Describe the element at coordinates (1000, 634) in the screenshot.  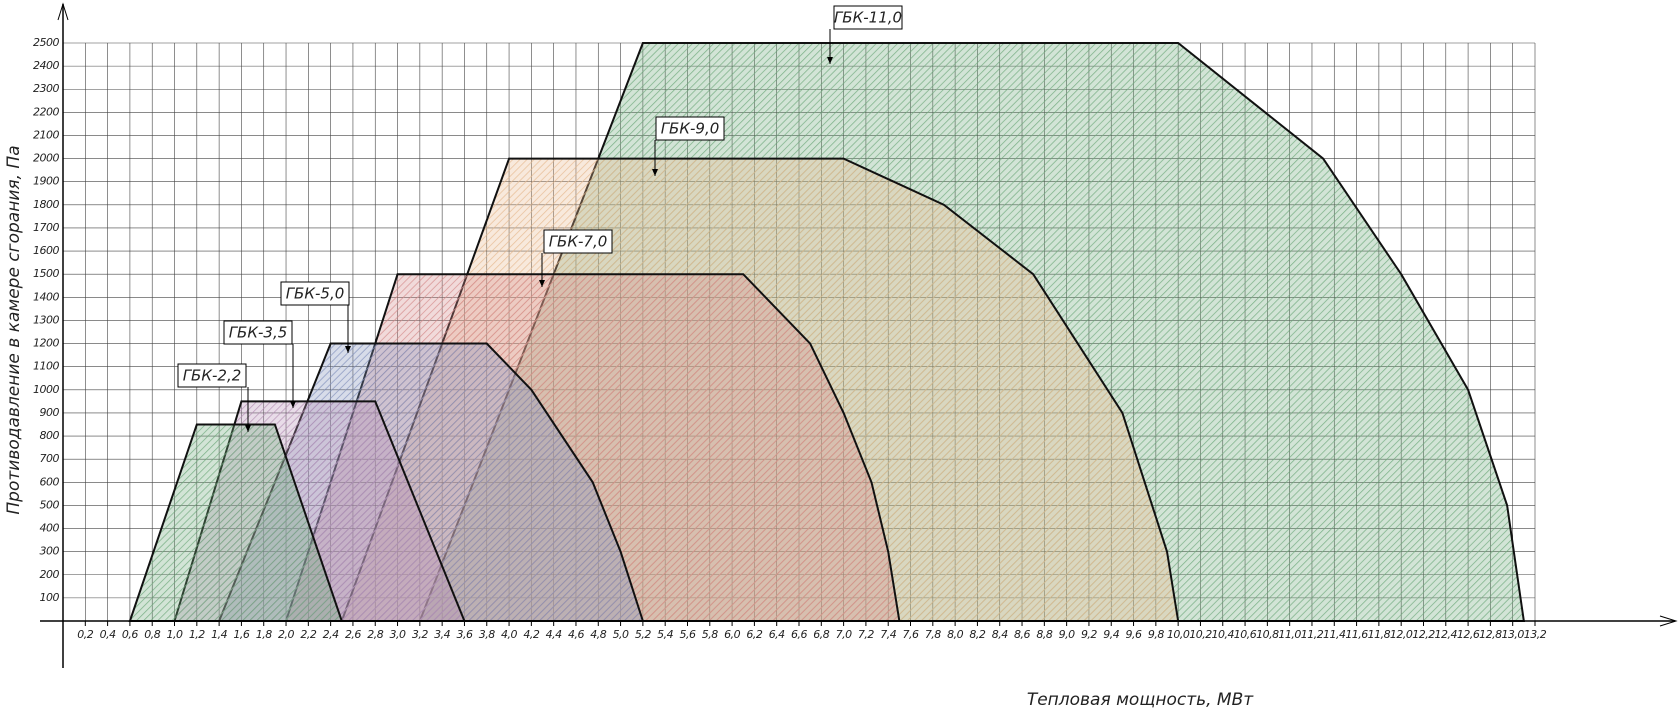
I see `x-tick-label: 8,4` at that location.